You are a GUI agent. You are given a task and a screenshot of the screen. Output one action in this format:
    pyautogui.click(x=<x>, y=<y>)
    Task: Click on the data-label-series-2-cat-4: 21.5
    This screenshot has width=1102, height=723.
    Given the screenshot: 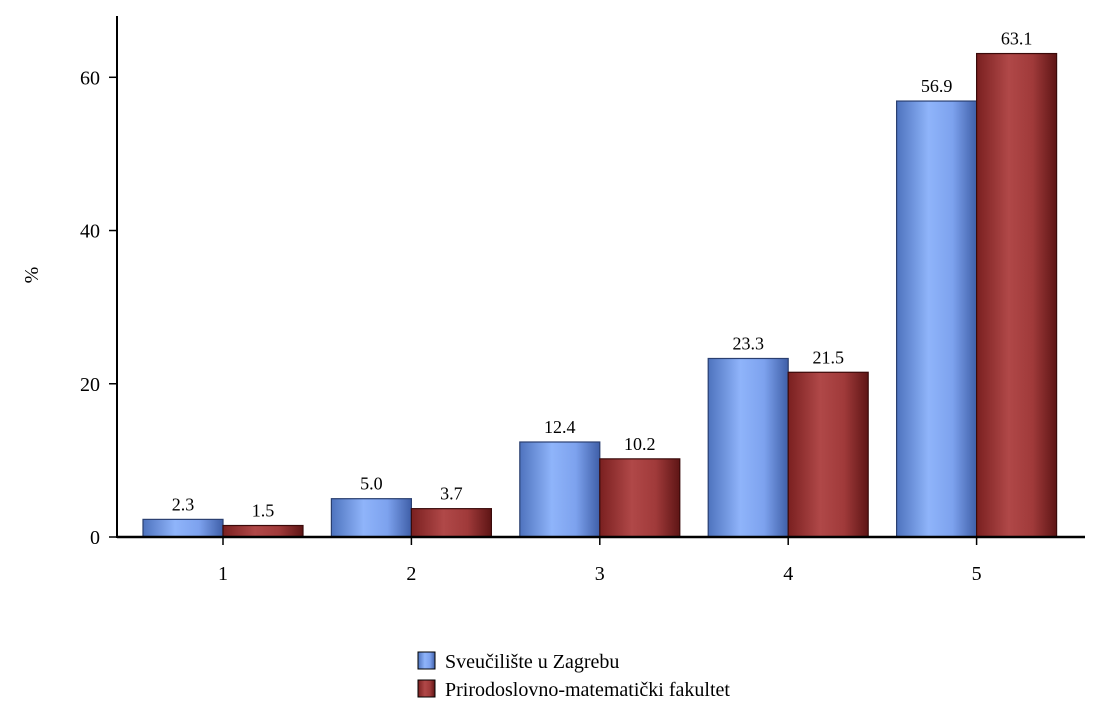 What is the action you would take?
    pyautogui.click(x=828, y=357)
    